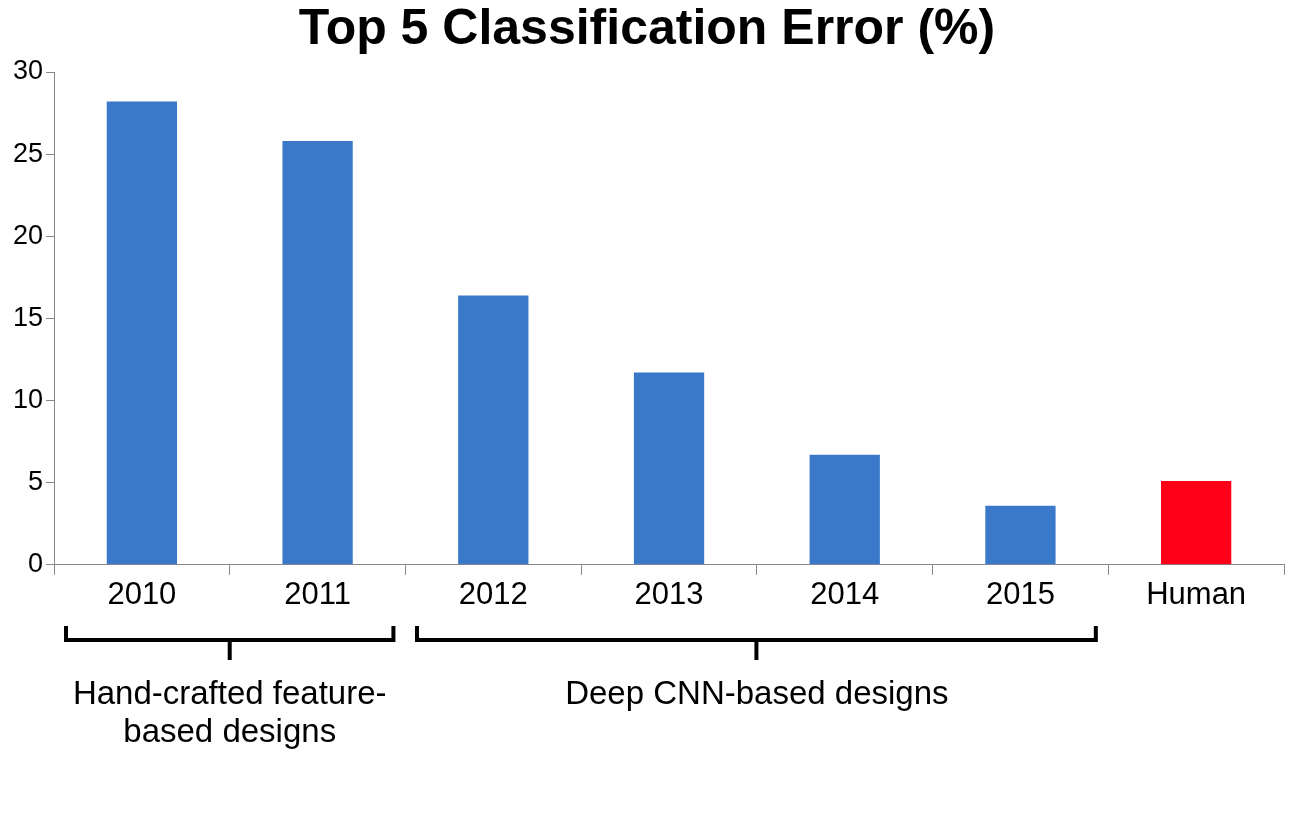  Describe the element at coordinates (28, 152) in the screenshot. I see `y-tick-label: 25` at that location.